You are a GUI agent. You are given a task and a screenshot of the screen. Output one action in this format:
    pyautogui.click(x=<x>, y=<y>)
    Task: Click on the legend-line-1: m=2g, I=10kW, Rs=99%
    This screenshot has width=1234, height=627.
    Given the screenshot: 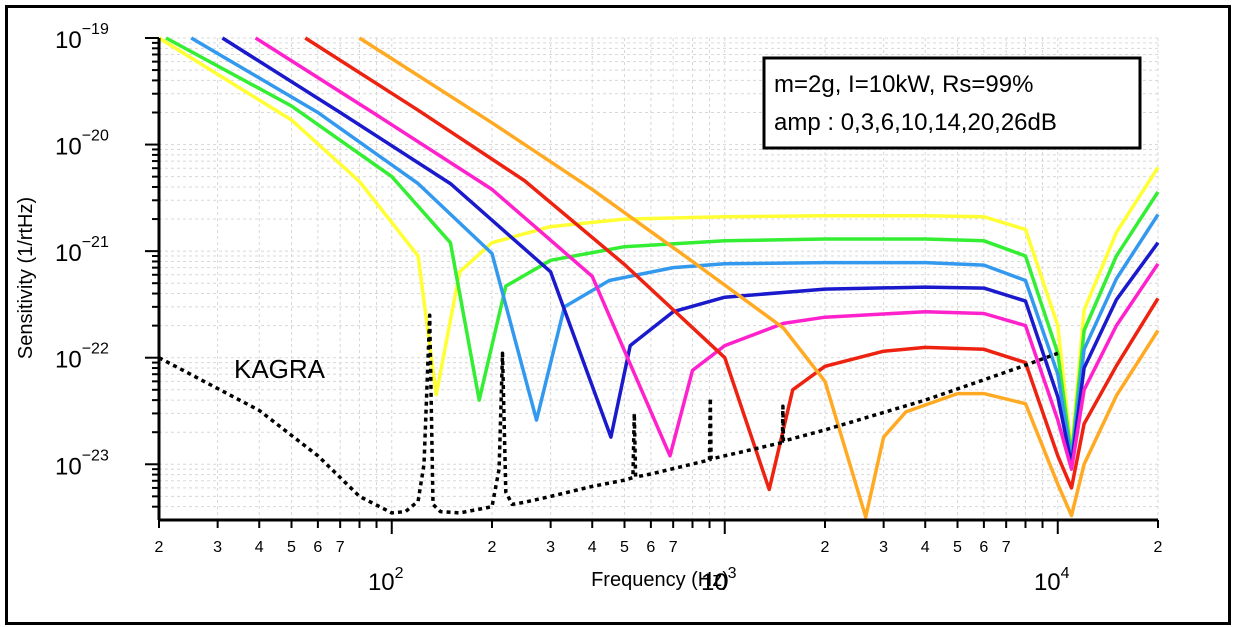 What is the action you would take?
    pyautogui.click(x=903, y=84)
    